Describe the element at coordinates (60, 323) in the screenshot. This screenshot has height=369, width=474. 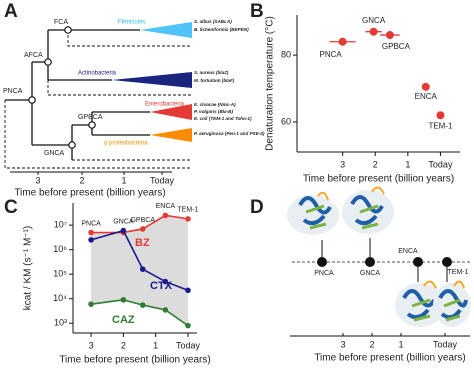
I see `y-tick-label: 10³` at that location.